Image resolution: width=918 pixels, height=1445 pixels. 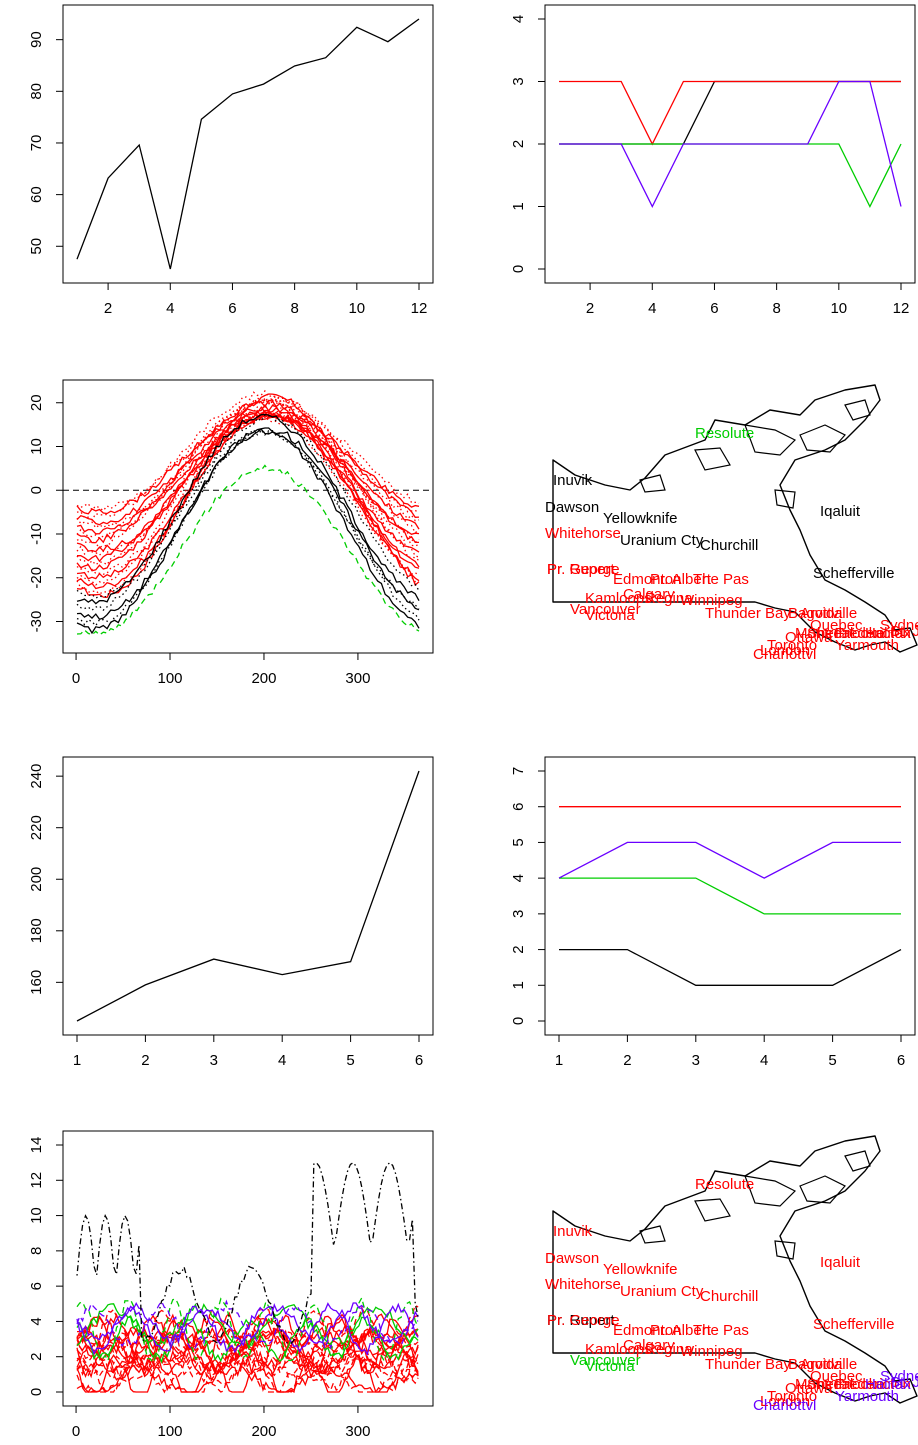 I want to click on city-label-victoria: Victoria, so click(x=610, y=615).